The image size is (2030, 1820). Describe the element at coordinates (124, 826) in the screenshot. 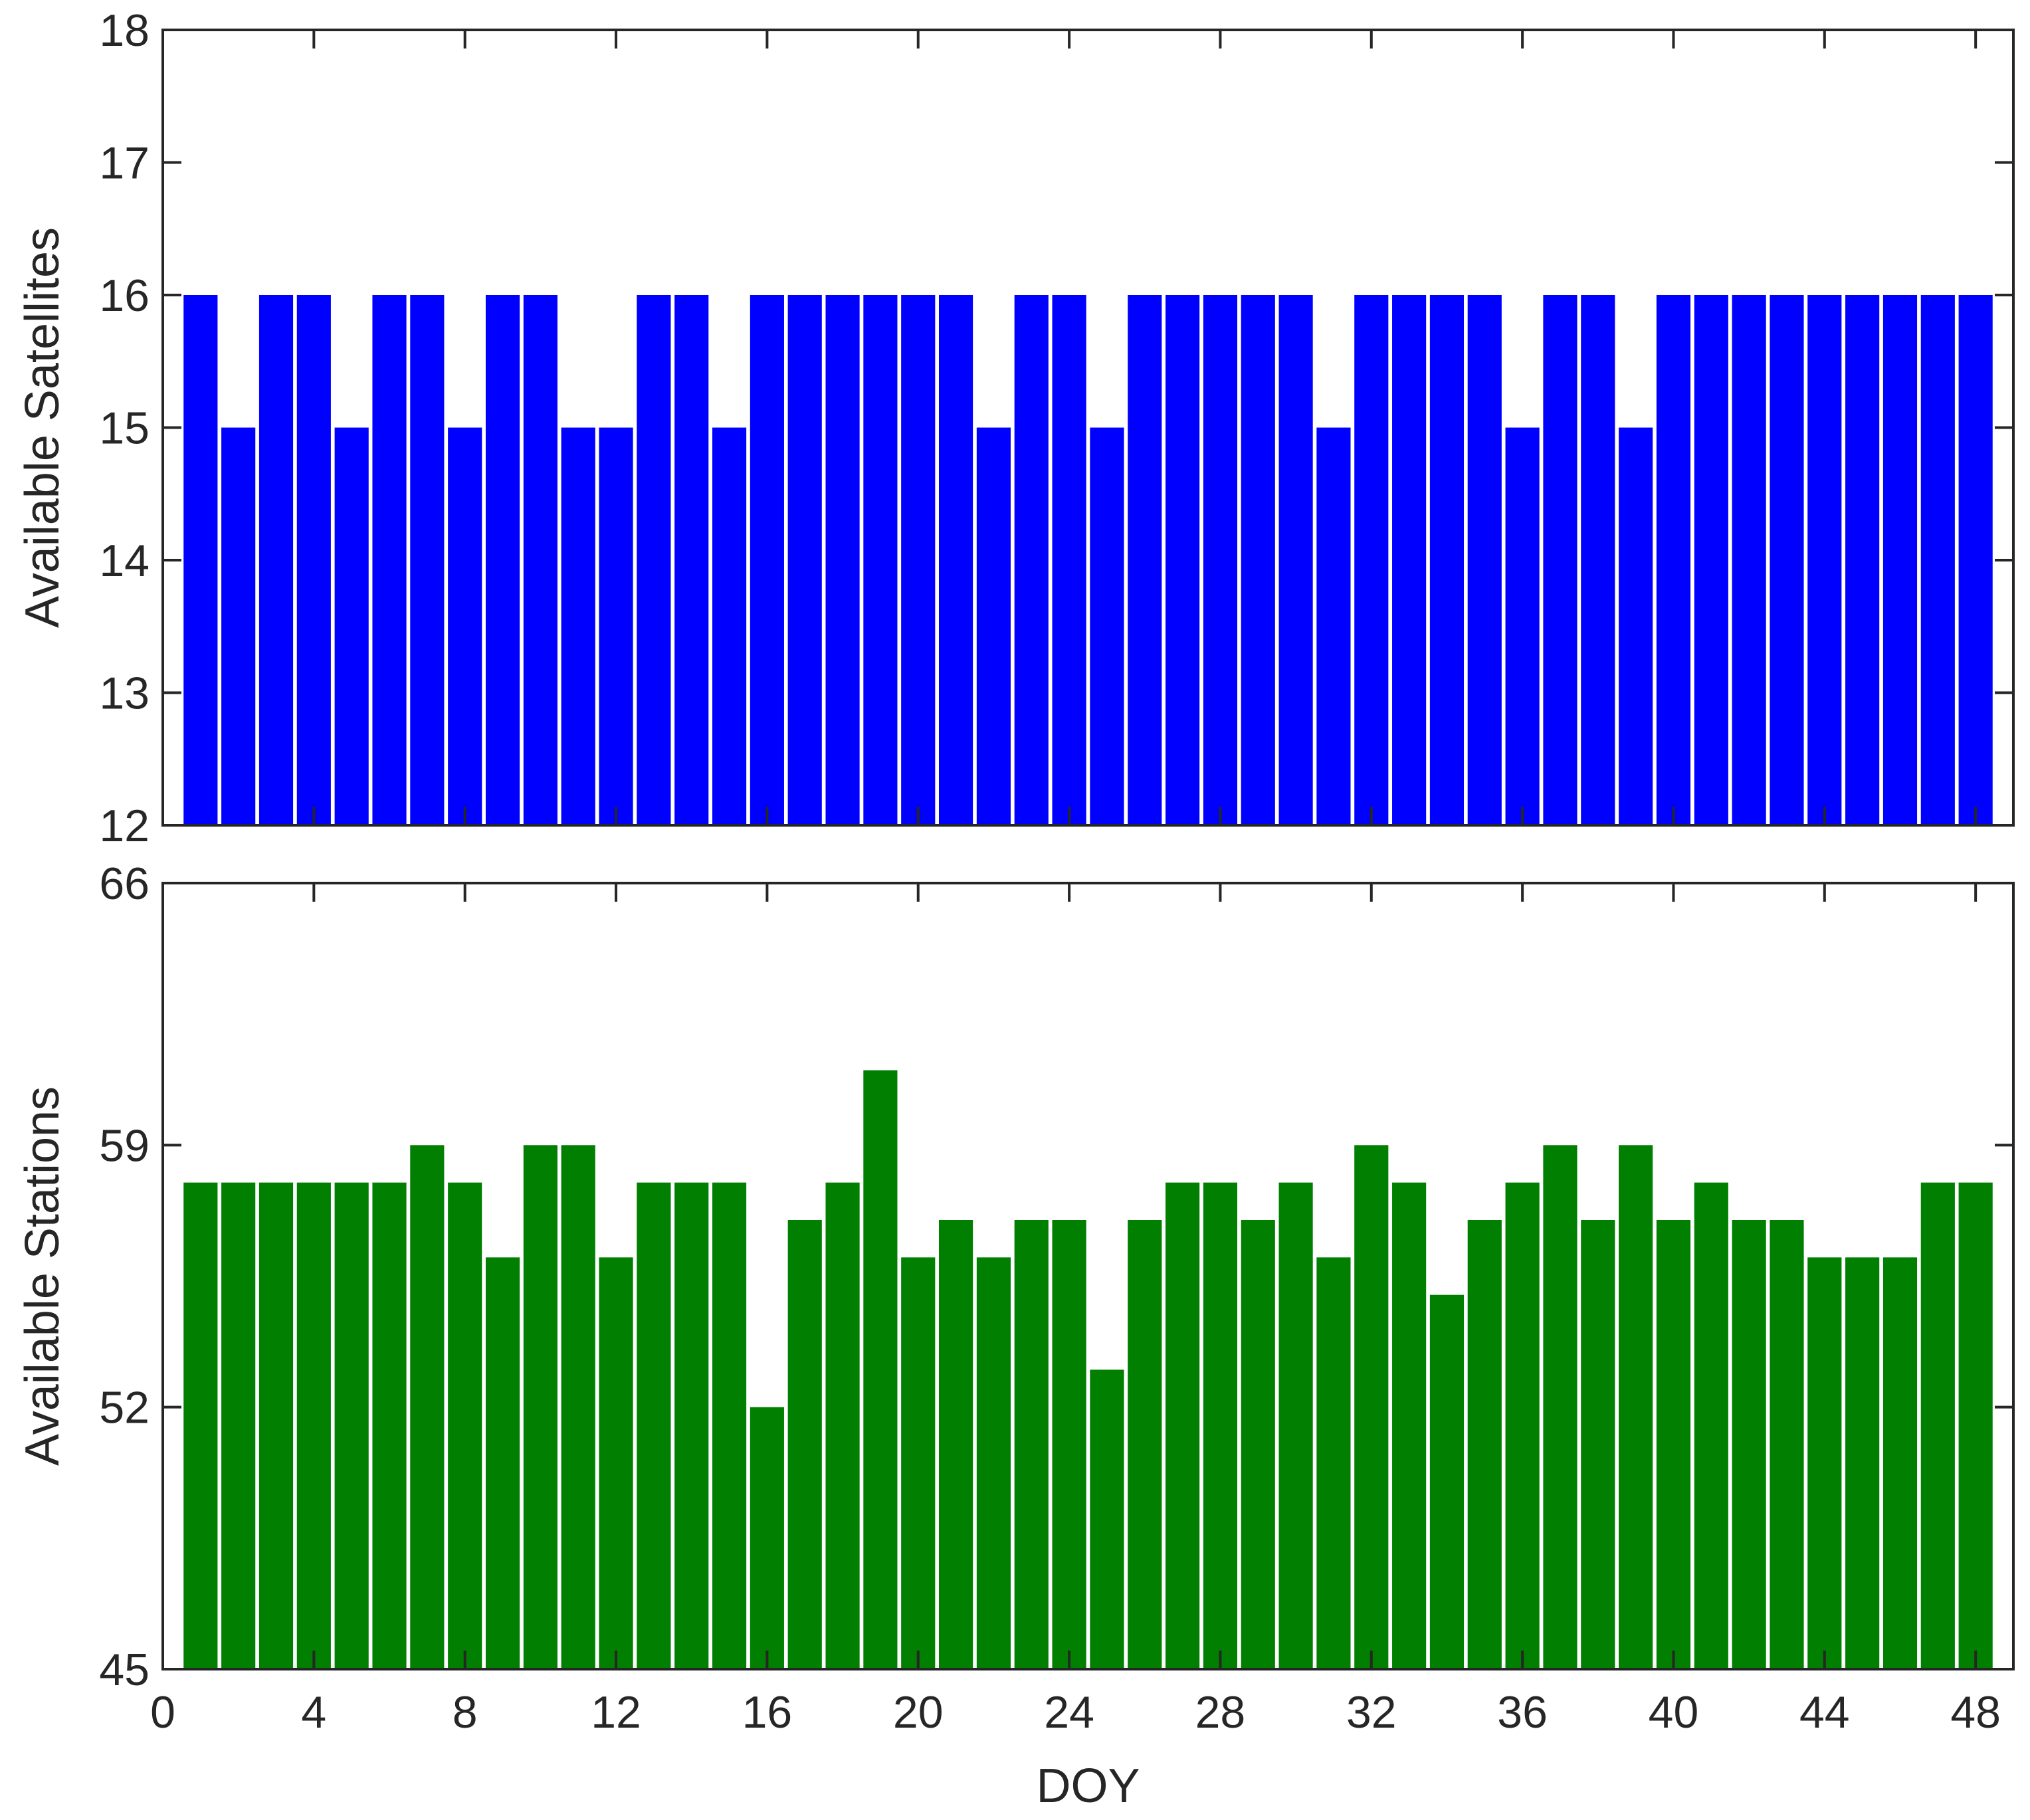

I see `satellites-ytick-label: 12` at that location.